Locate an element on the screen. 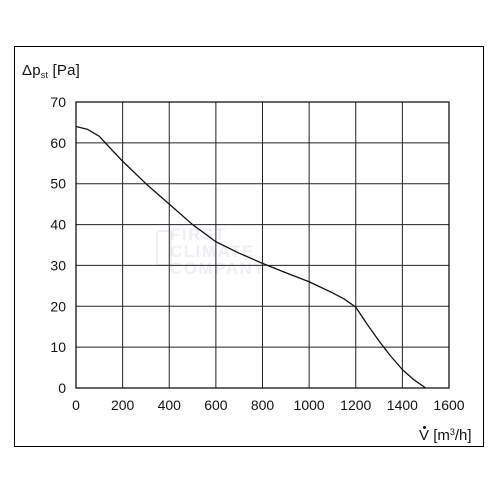 This screenshot has width=500, height=500. y-axis-label: Δpst [Pa] is located at coordinates (51, 71).